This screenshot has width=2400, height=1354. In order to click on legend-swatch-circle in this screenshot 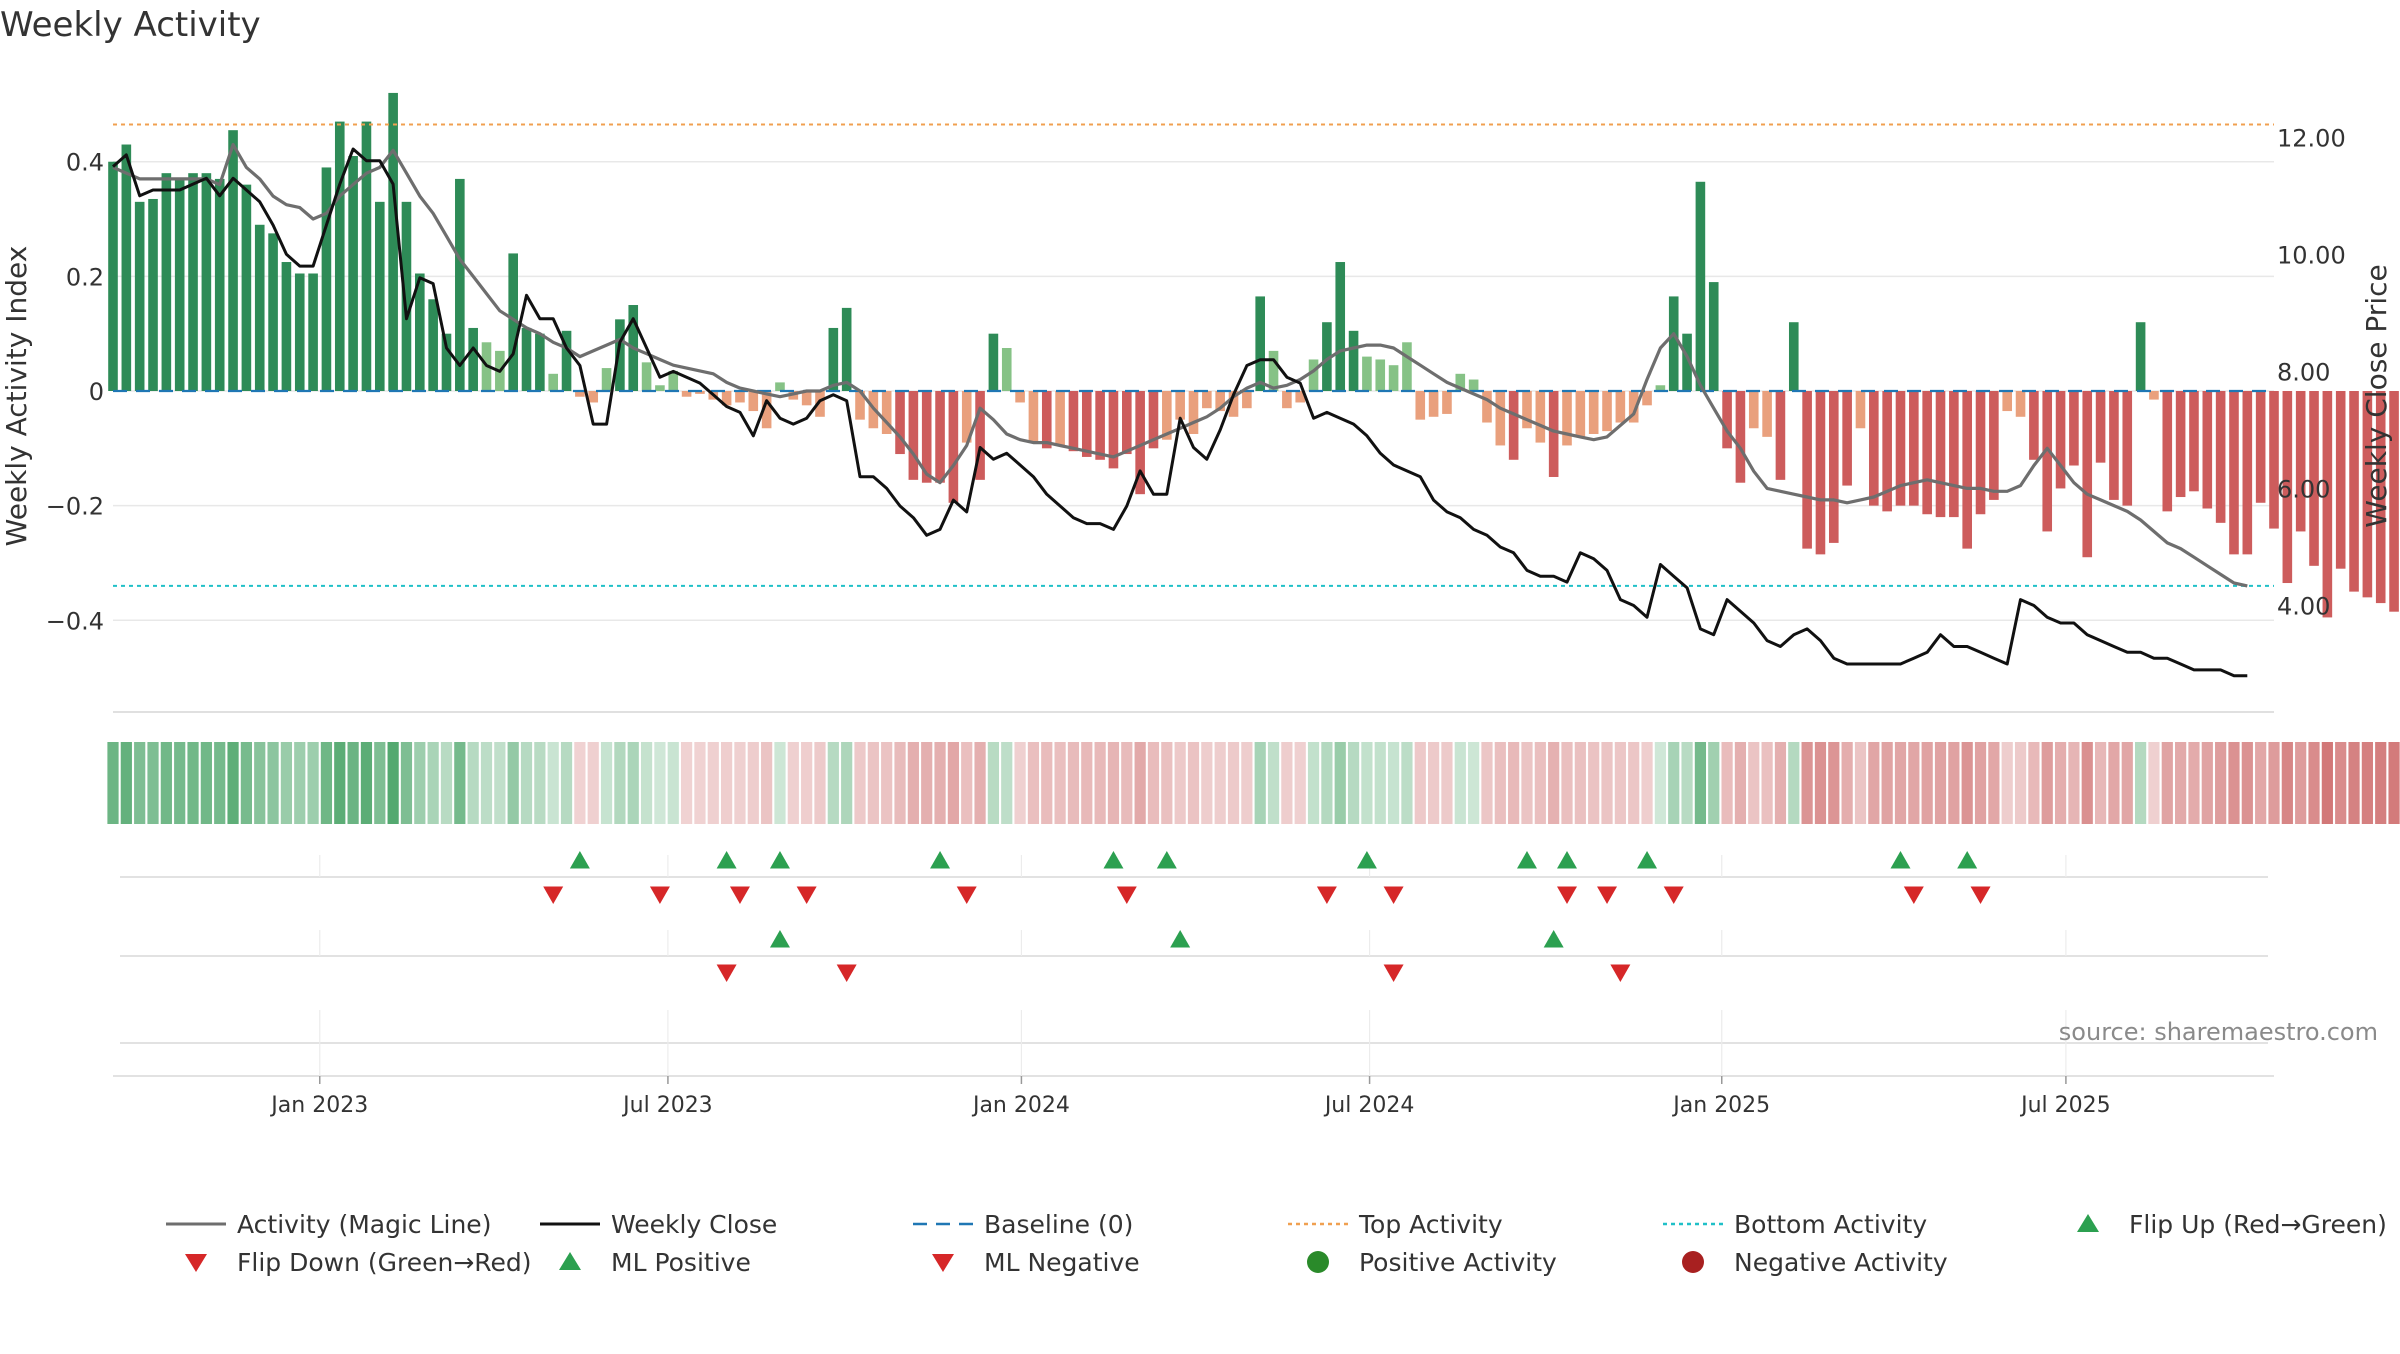, I will do `click(1318, 1262)`.